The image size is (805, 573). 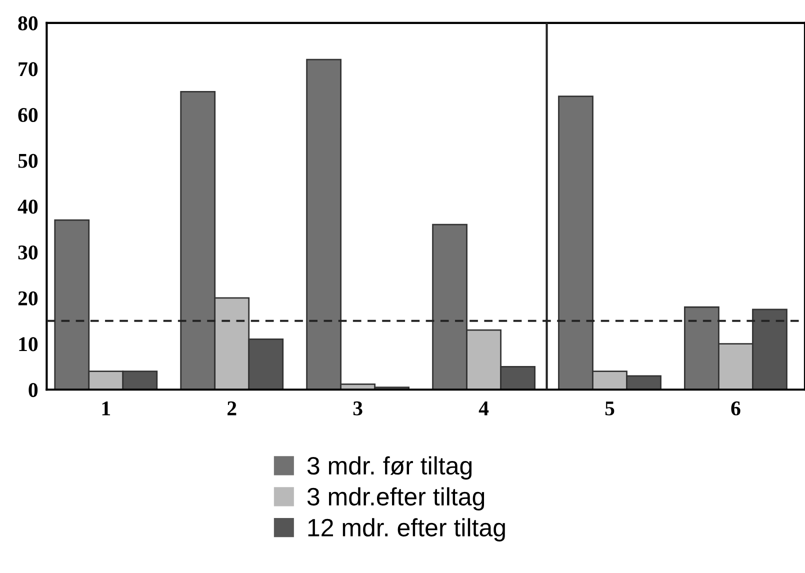 I want to click on y-tick-label: 50, so click(x=28, y=161).